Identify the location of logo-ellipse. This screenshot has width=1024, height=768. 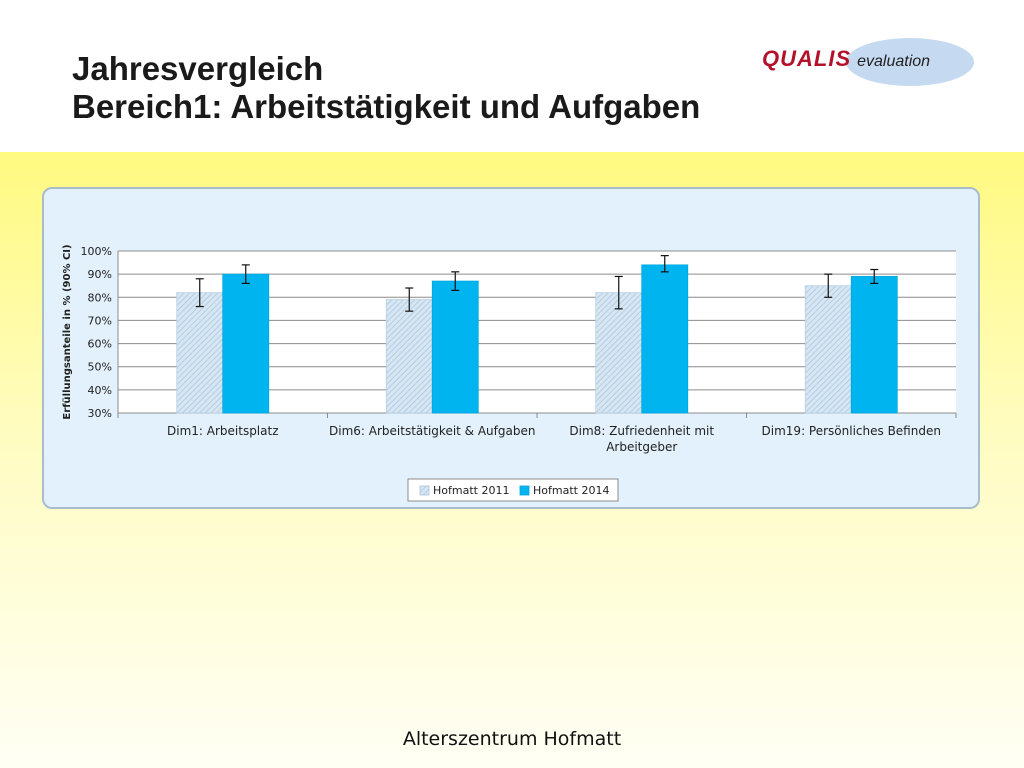
(910, 62).